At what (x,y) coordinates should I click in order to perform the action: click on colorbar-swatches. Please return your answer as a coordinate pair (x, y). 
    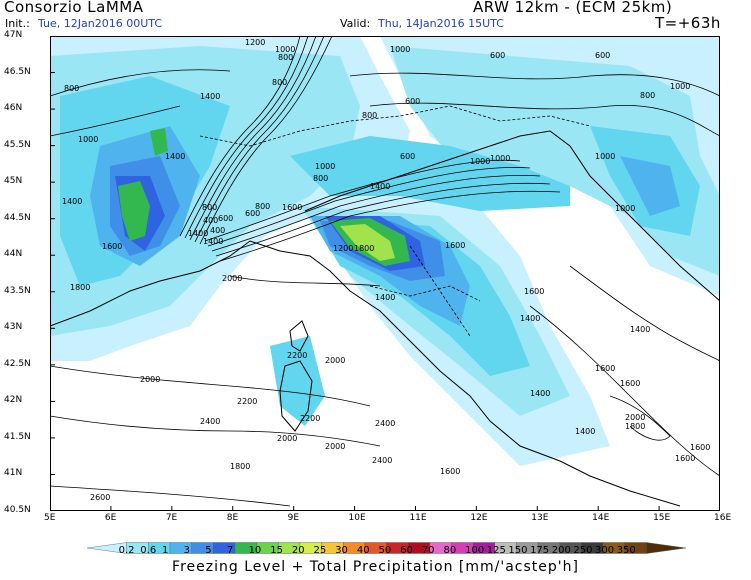
    Looking at the image, I should click on (386, 548).